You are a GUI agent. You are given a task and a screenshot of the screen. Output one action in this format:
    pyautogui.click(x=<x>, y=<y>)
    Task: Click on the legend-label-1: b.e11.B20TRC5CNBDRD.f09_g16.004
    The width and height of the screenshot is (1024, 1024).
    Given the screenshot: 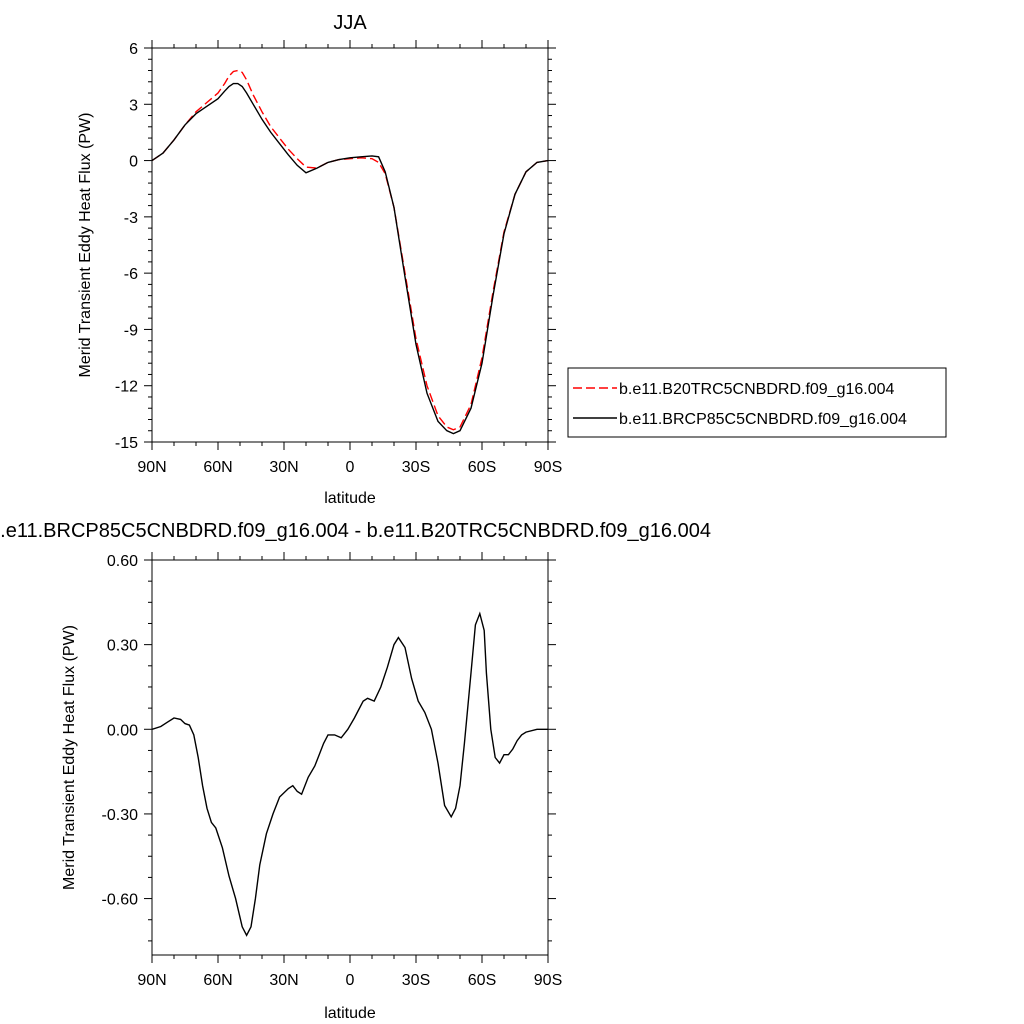 What is the action you would take?
    pyautogui.click(x=757, y=389)
    